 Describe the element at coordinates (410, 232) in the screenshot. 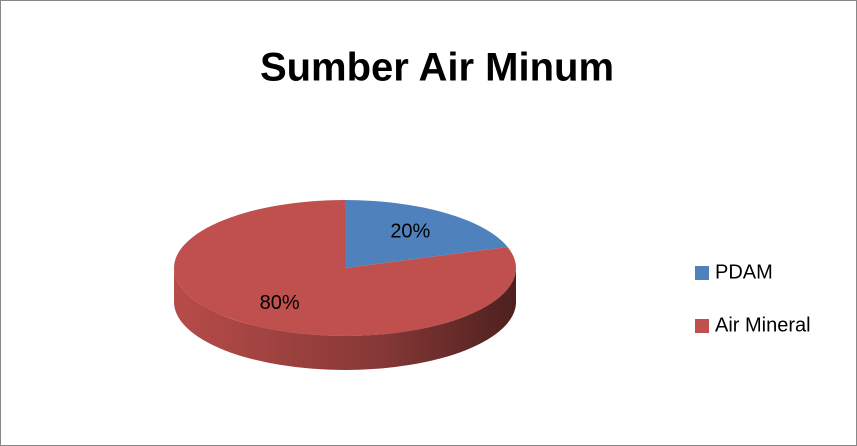

I see `data-label: 20%` at that location.